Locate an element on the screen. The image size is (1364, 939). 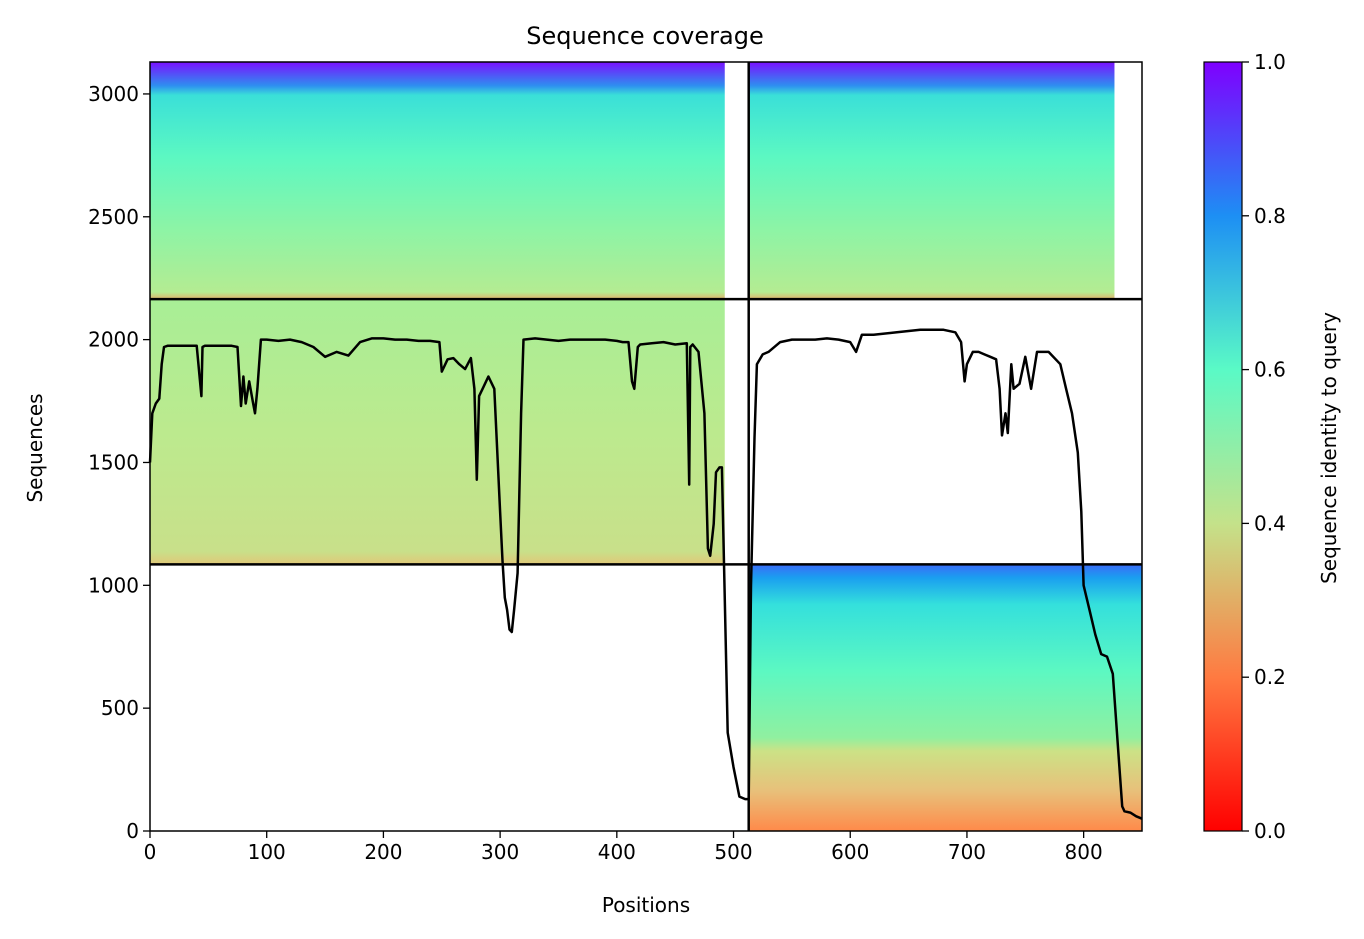
heatmap-block-pair-B is located at coordinates (931, 181).